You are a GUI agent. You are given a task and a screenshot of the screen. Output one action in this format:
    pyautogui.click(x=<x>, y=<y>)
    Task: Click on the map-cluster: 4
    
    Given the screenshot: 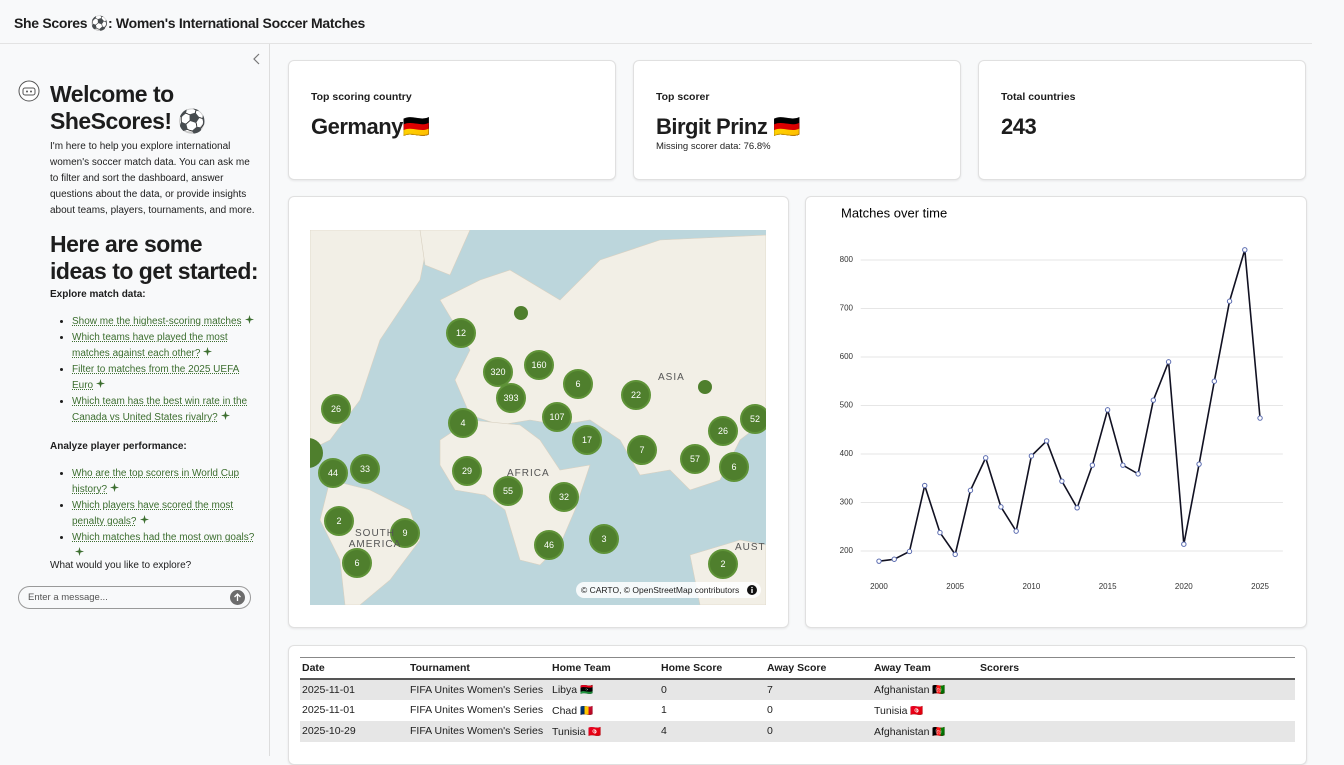 What is the action you would take?
    pyautogui.click(x=463, y=423)
    